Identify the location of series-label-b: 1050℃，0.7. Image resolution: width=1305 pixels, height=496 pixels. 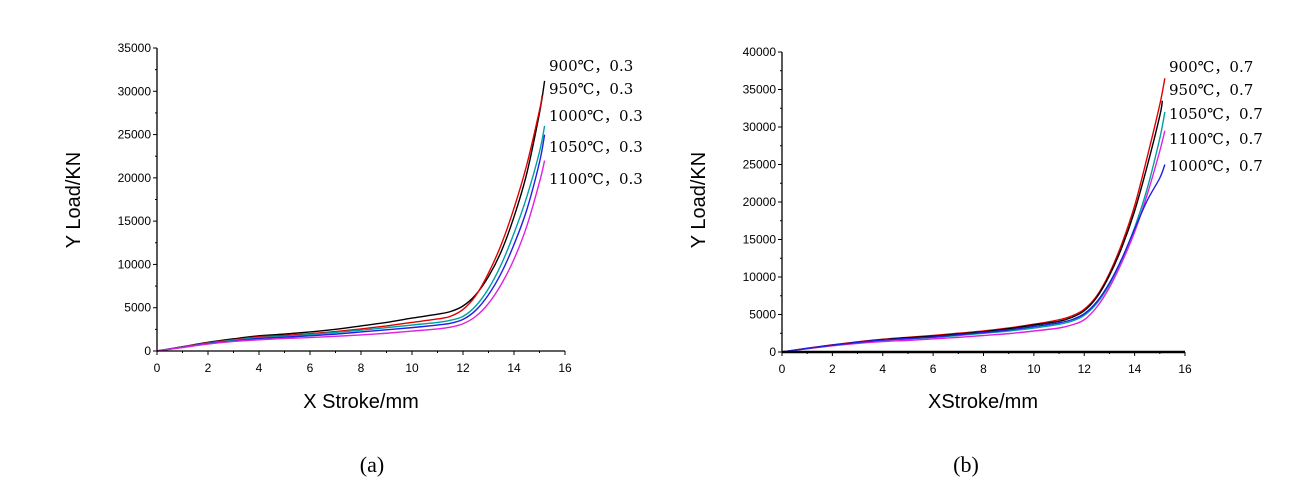
(1216, 114).